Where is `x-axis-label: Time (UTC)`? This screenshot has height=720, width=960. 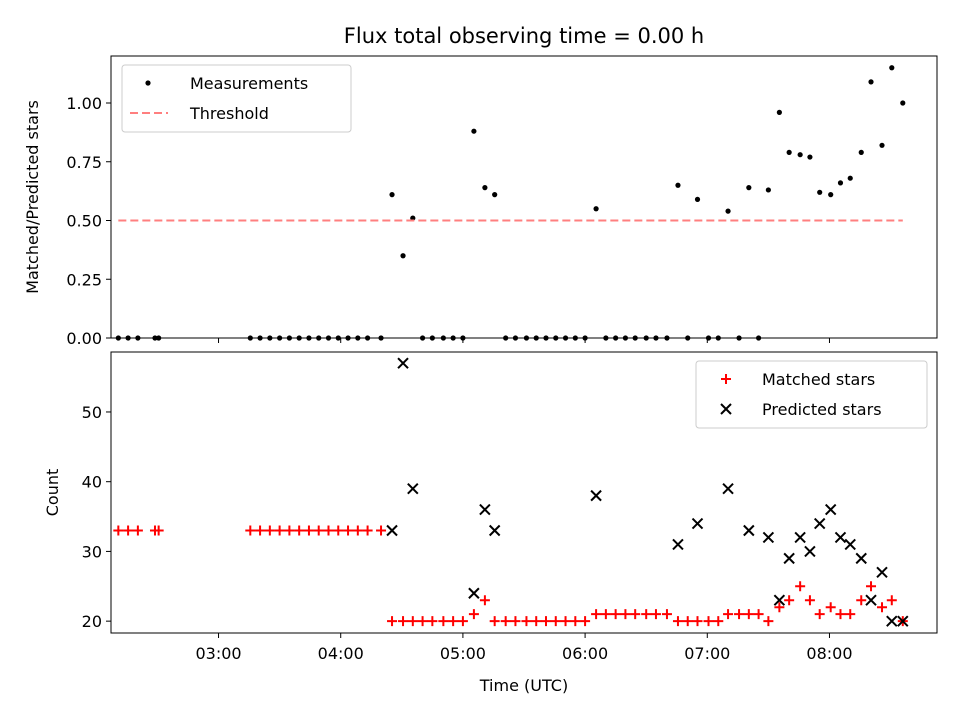
x-axis-label: Time (UTC) is located at coordinates (523, 685).